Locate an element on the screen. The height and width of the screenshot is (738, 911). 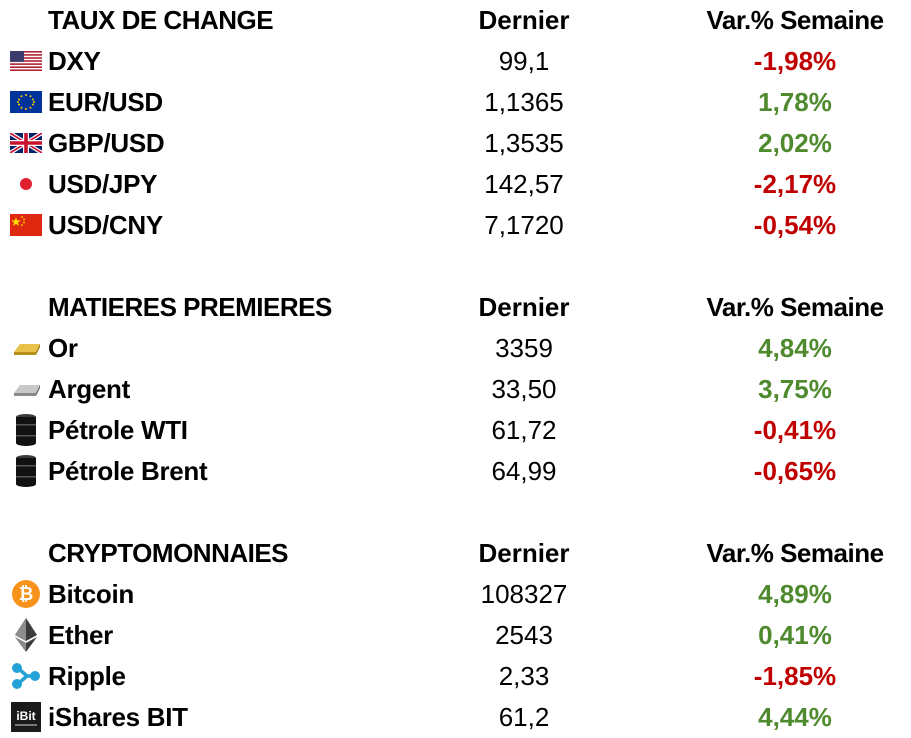
asset-name: Ether is located at coordinates (80, 635).